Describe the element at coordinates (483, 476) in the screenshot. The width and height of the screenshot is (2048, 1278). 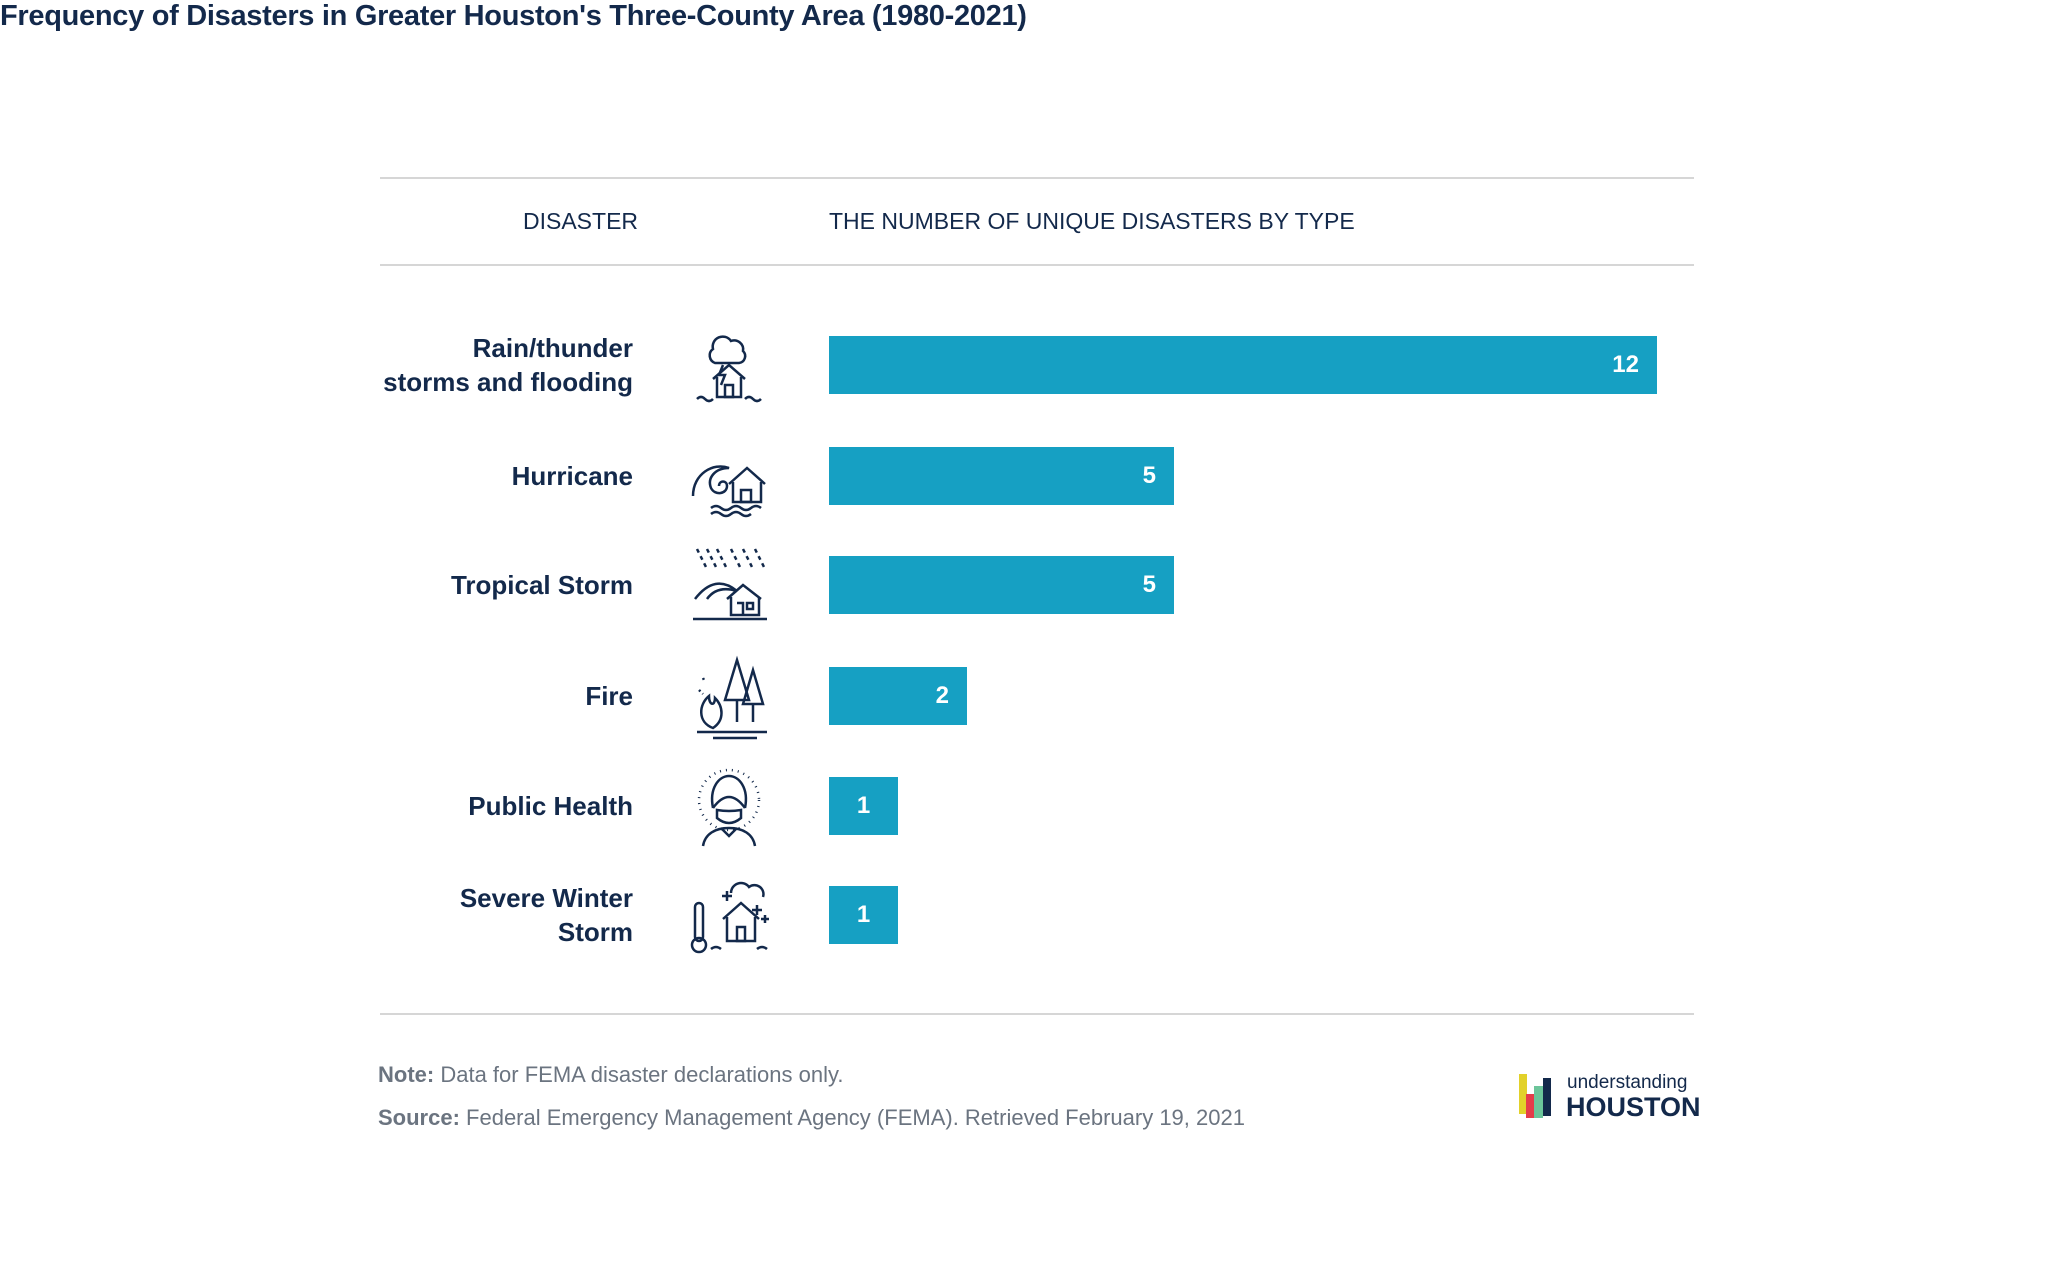
I see `category-label: Hurricane` at that location.